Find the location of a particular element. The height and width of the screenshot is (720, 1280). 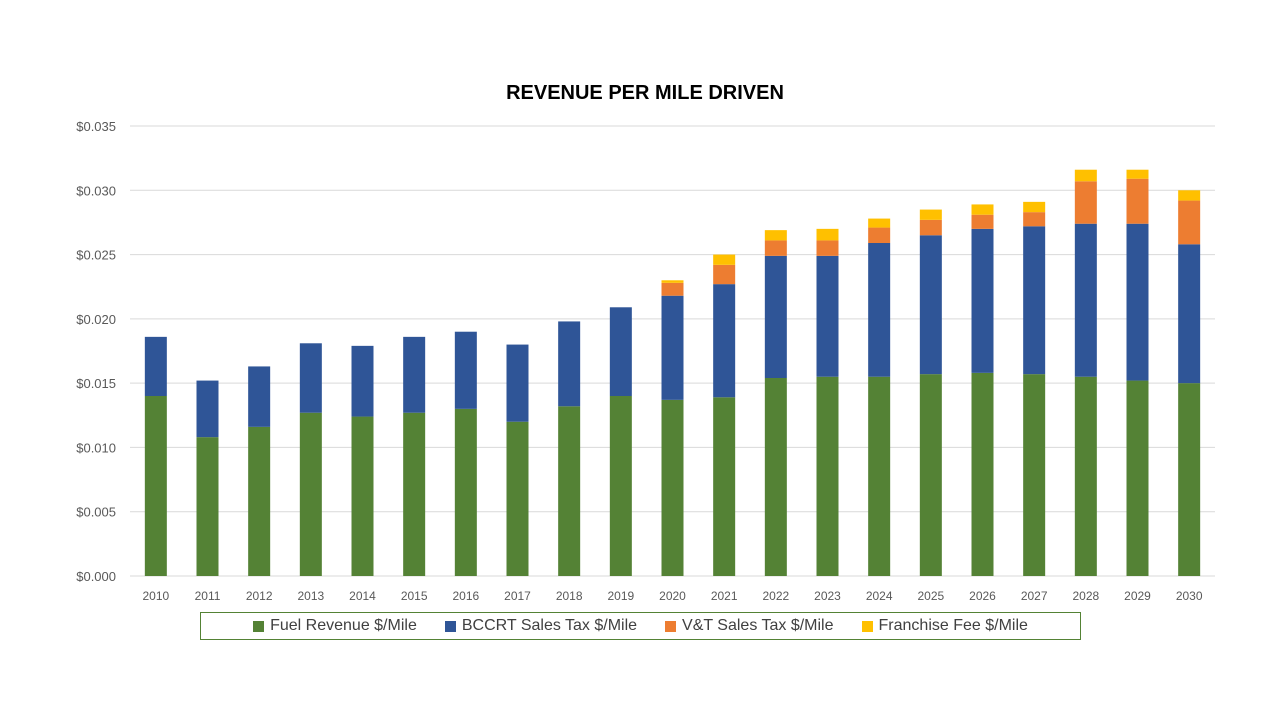

legend-label: Franchise Fee $/Mile is located at coordinates (953, 625).